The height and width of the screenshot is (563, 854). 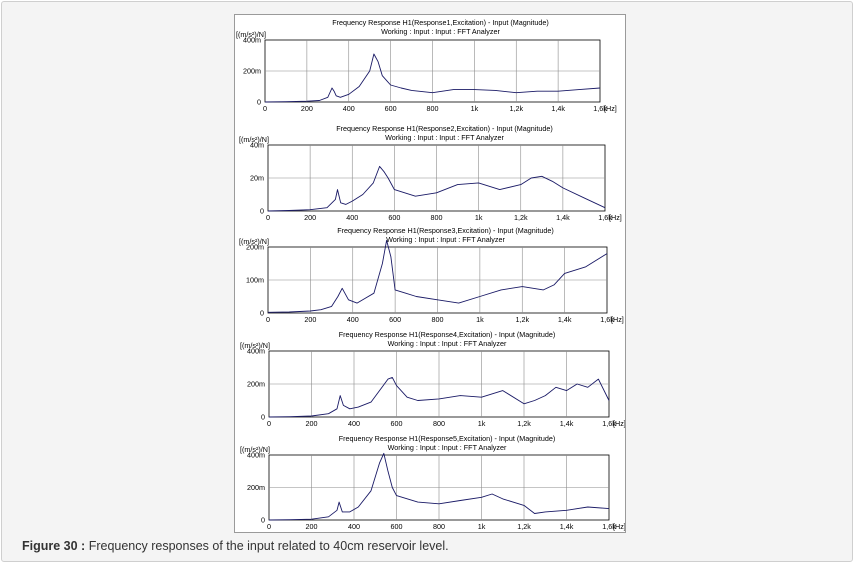 I want to click on chart-2-xtick-label: 0, so click(x=268, y=217).